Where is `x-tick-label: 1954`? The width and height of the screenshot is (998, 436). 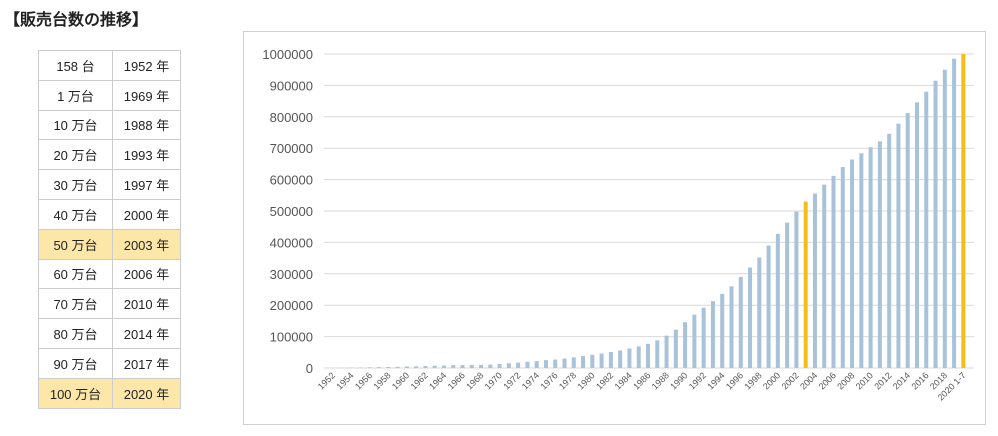
x-tick-label: 1954 is located at coordinates (344, 380).